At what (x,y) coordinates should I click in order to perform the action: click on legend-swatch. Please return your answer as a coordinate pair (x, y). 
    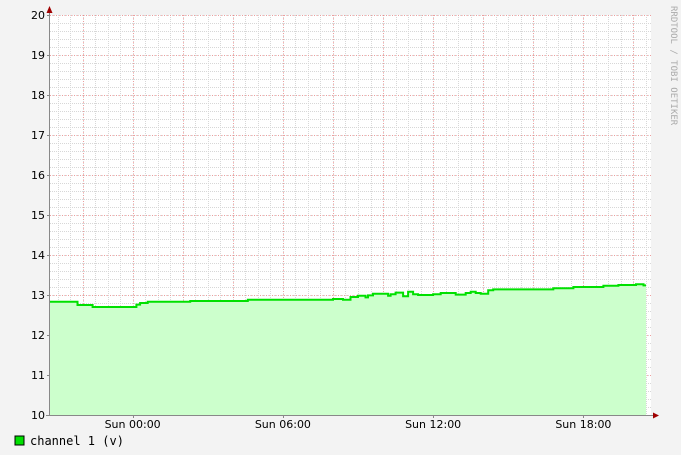
    Looking at the image, I should click on (19, 440).